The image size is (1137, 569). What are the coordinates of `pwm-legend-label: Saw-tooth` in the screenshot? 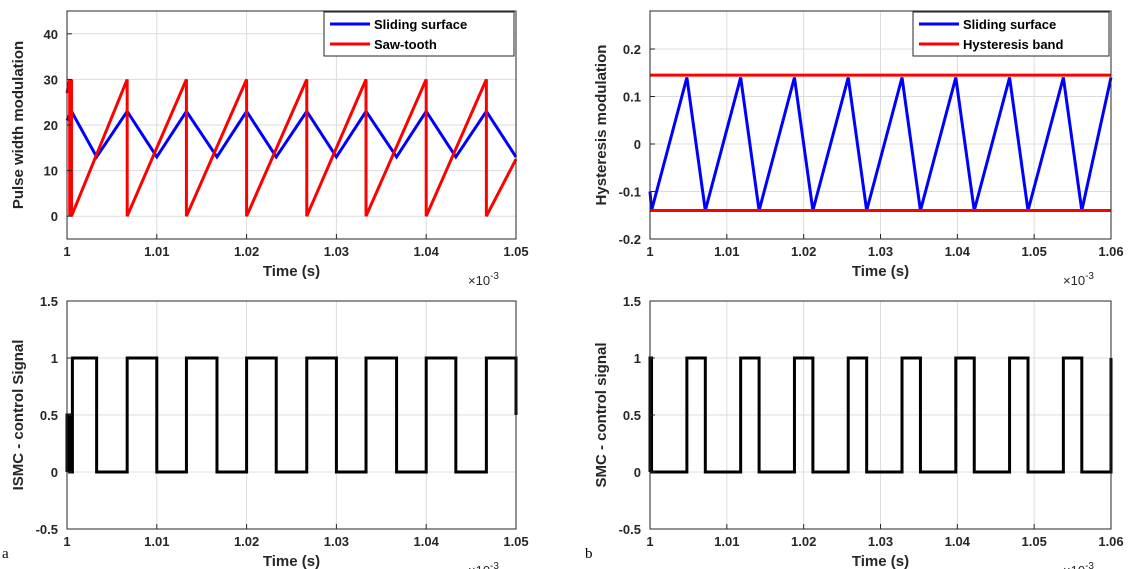 It's located at (405, 44).